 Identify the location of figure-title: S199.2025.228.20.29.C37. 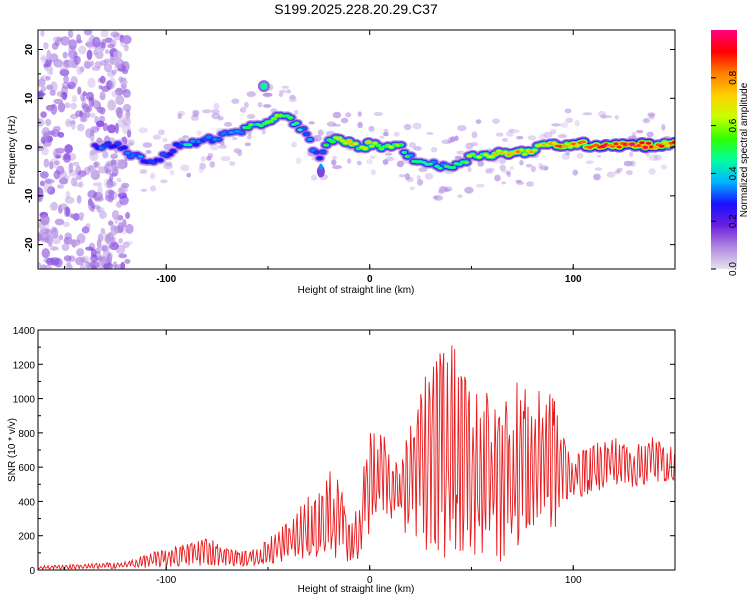
(356, 9).